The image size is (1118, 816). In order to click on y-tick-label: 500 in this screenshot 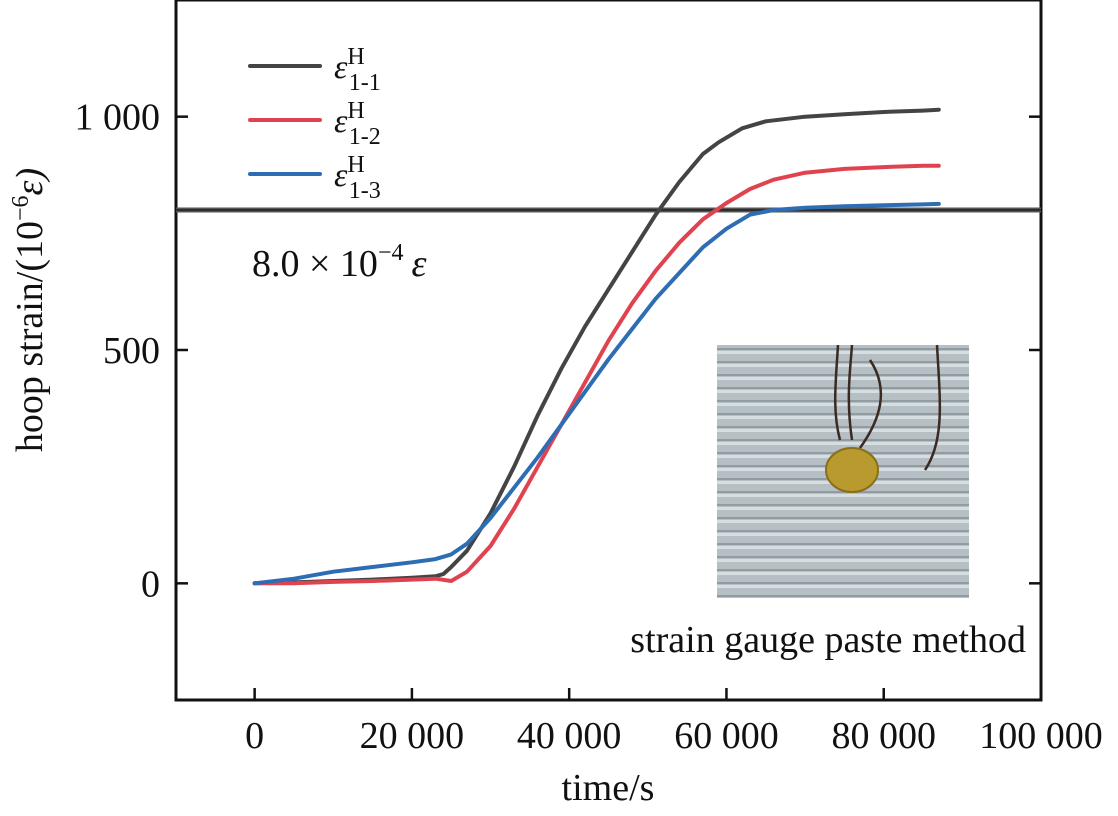, I will do `click(131, 351)`.